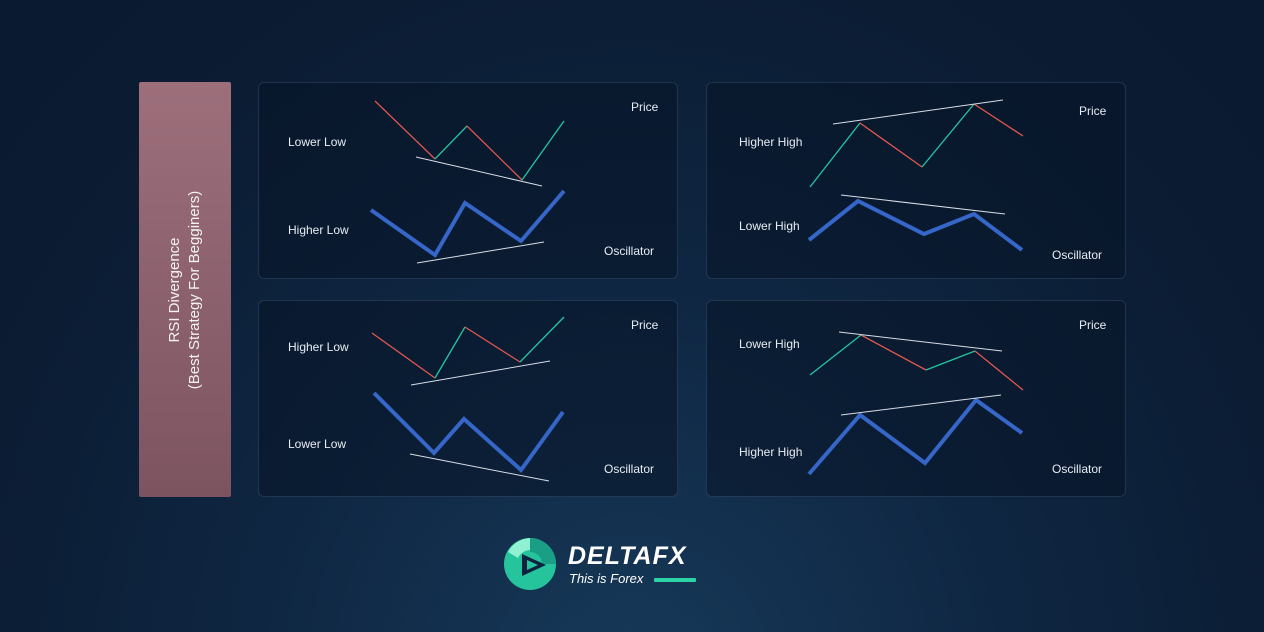 The width and height of the screenshot is (1264, 632). What do you see at coordinates (317, 142) in the screenshot?
I see `price-annotation: Lower Low` at bounding box center [317, 142].